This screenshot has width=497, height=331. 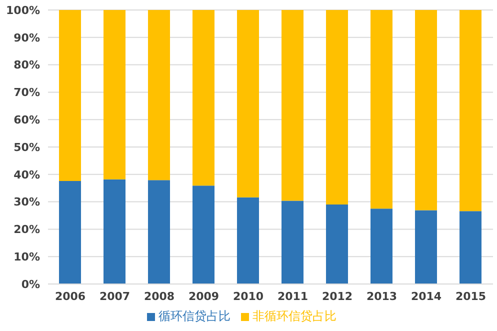 What do you see at coordinates (23, 10) in the screenshot?
I see `y-tick-label: 100%` at bounding box center [23, 10].